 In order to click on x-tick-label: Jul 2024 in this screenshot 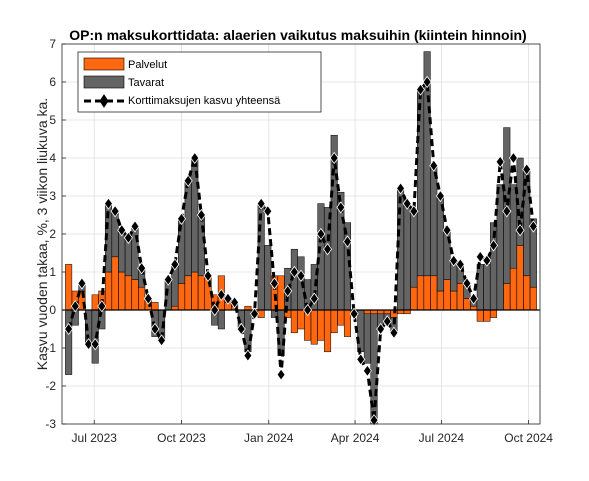, I will do `click(442, 438)`.